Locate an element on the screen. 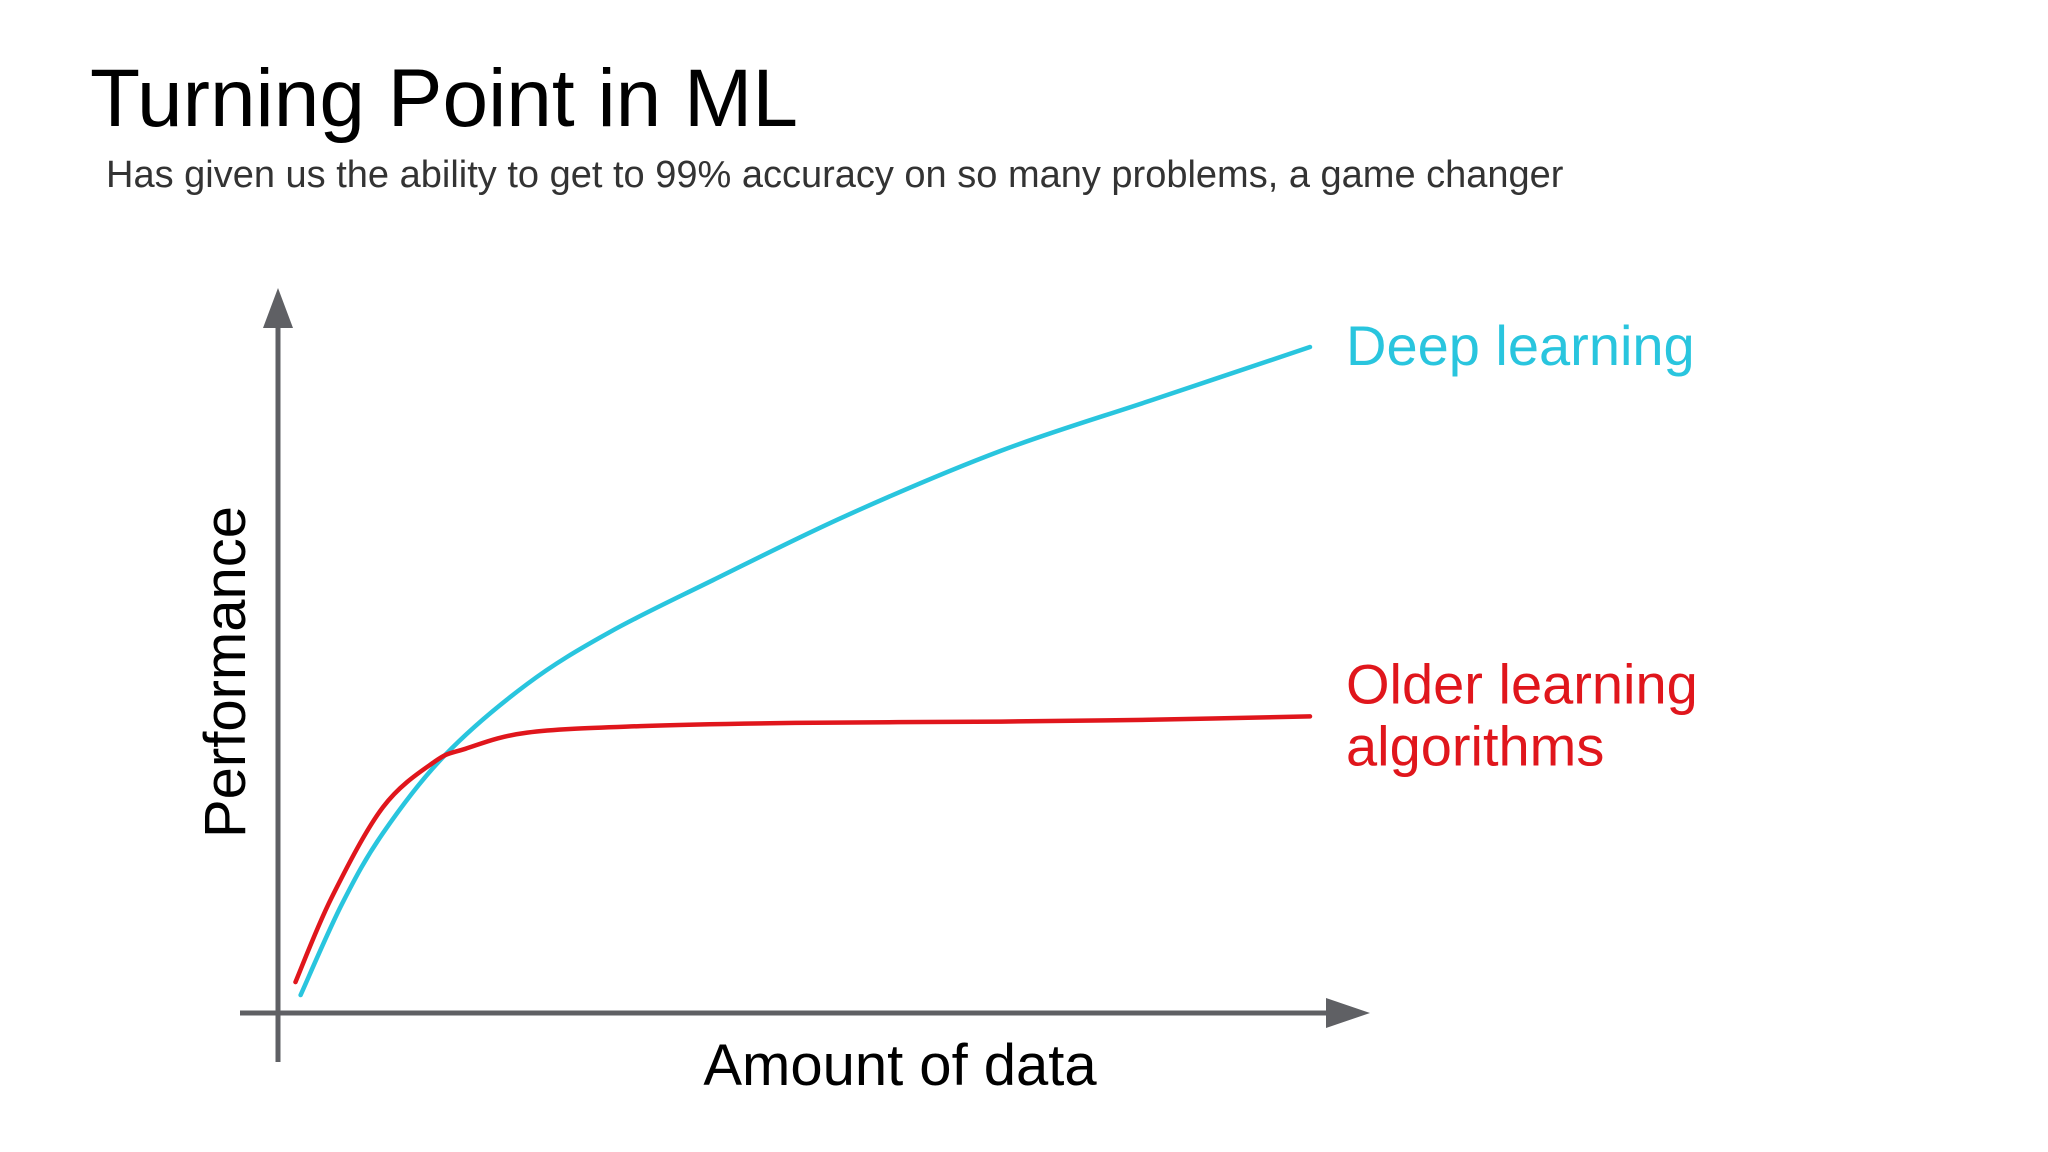  series-label-older-learning-algorithms: Older learning algorithms is located at coordinates (1522, 714).